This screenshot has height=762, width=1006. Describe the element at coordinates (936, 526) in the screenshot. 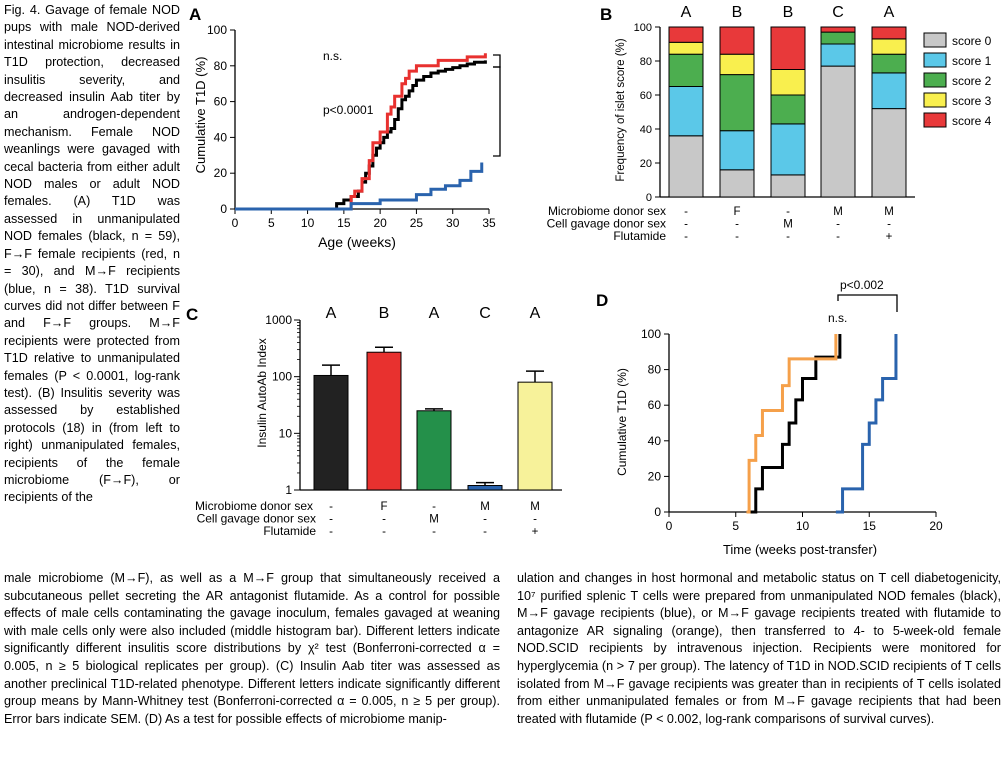

I see `panel-d-xtick-label: 20` at that location.